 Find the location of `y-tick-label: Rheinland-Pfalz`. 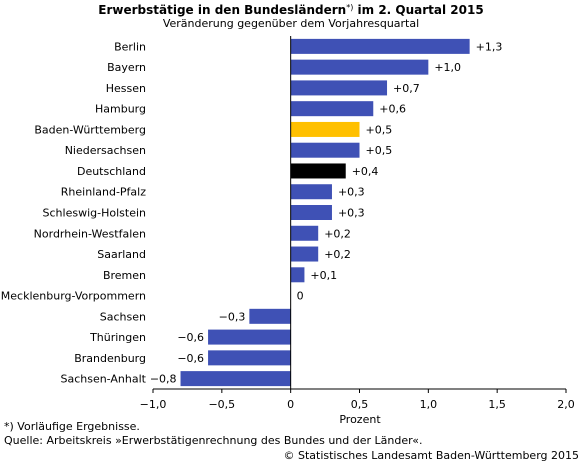

y-tick-label: Rheinland-Pfalz is located at coordinates (103, 192).